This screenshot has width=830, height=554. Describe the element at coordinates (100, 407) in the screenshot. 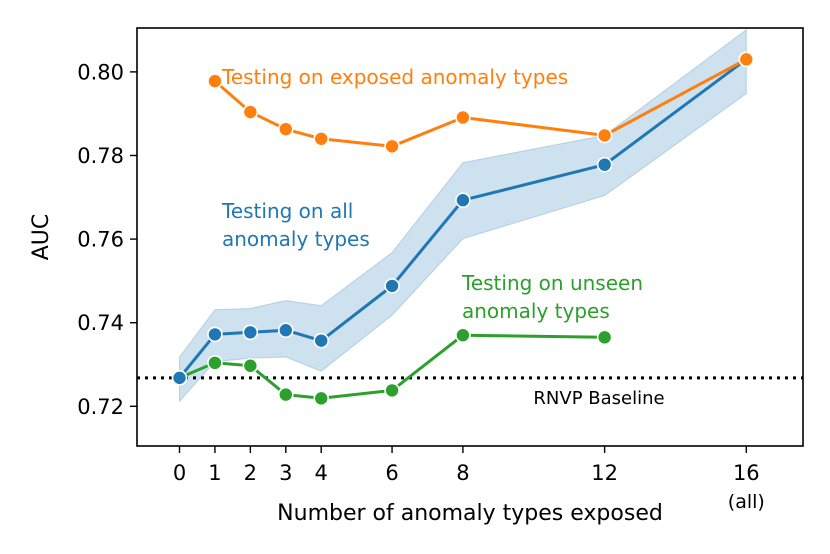

I see `y-tick-label: 0.72` at that location.